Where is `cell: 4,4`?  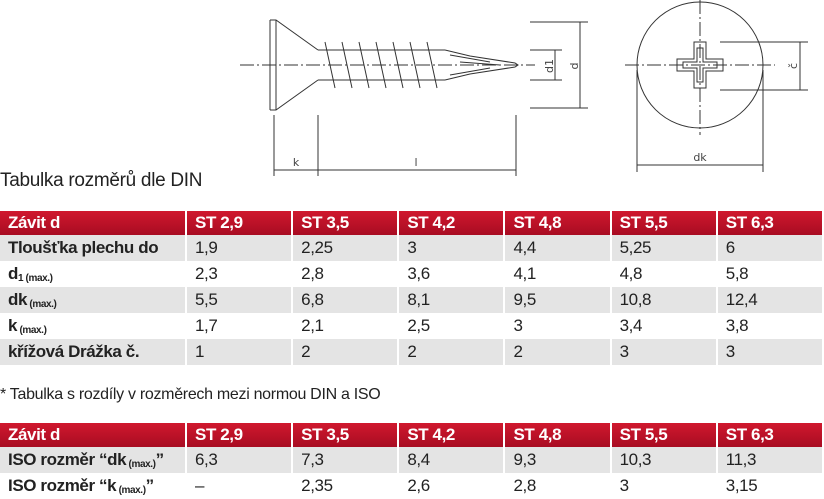 cell: 4,4 is located at coordinates (558, 248).